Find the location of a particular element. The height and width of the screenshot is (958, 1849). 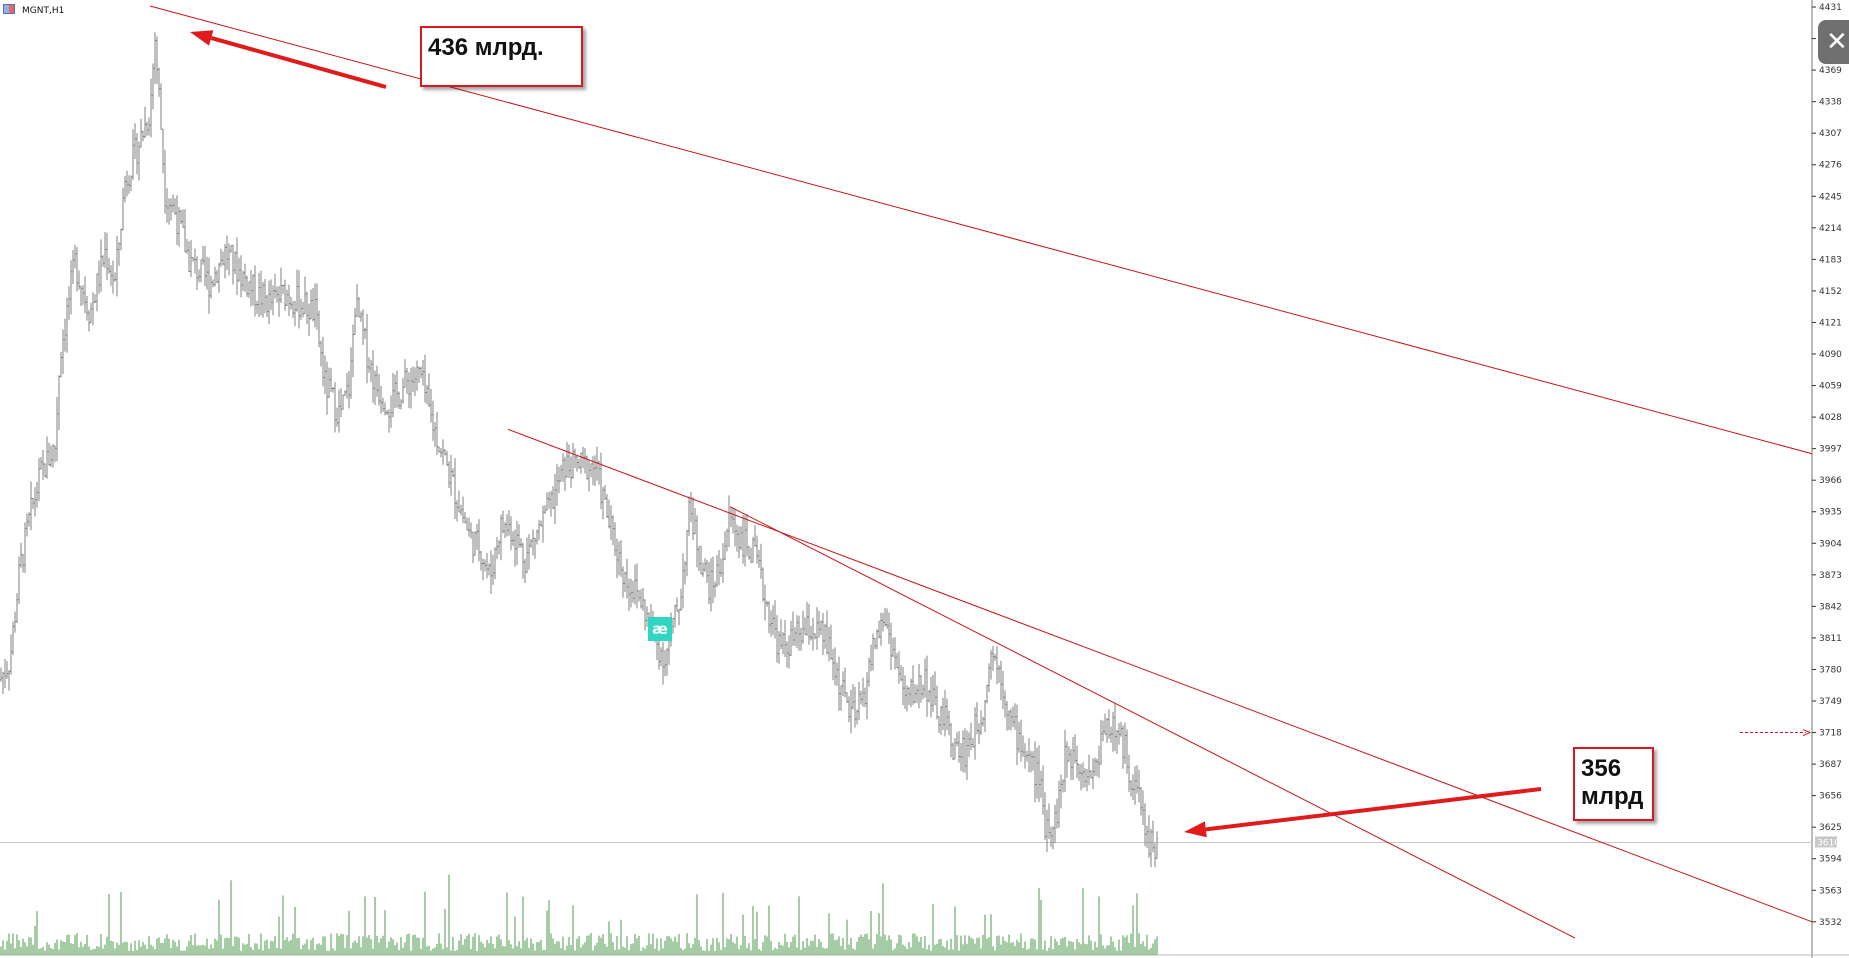

y-tick: 3811 is located at coordinates (1827, 639).